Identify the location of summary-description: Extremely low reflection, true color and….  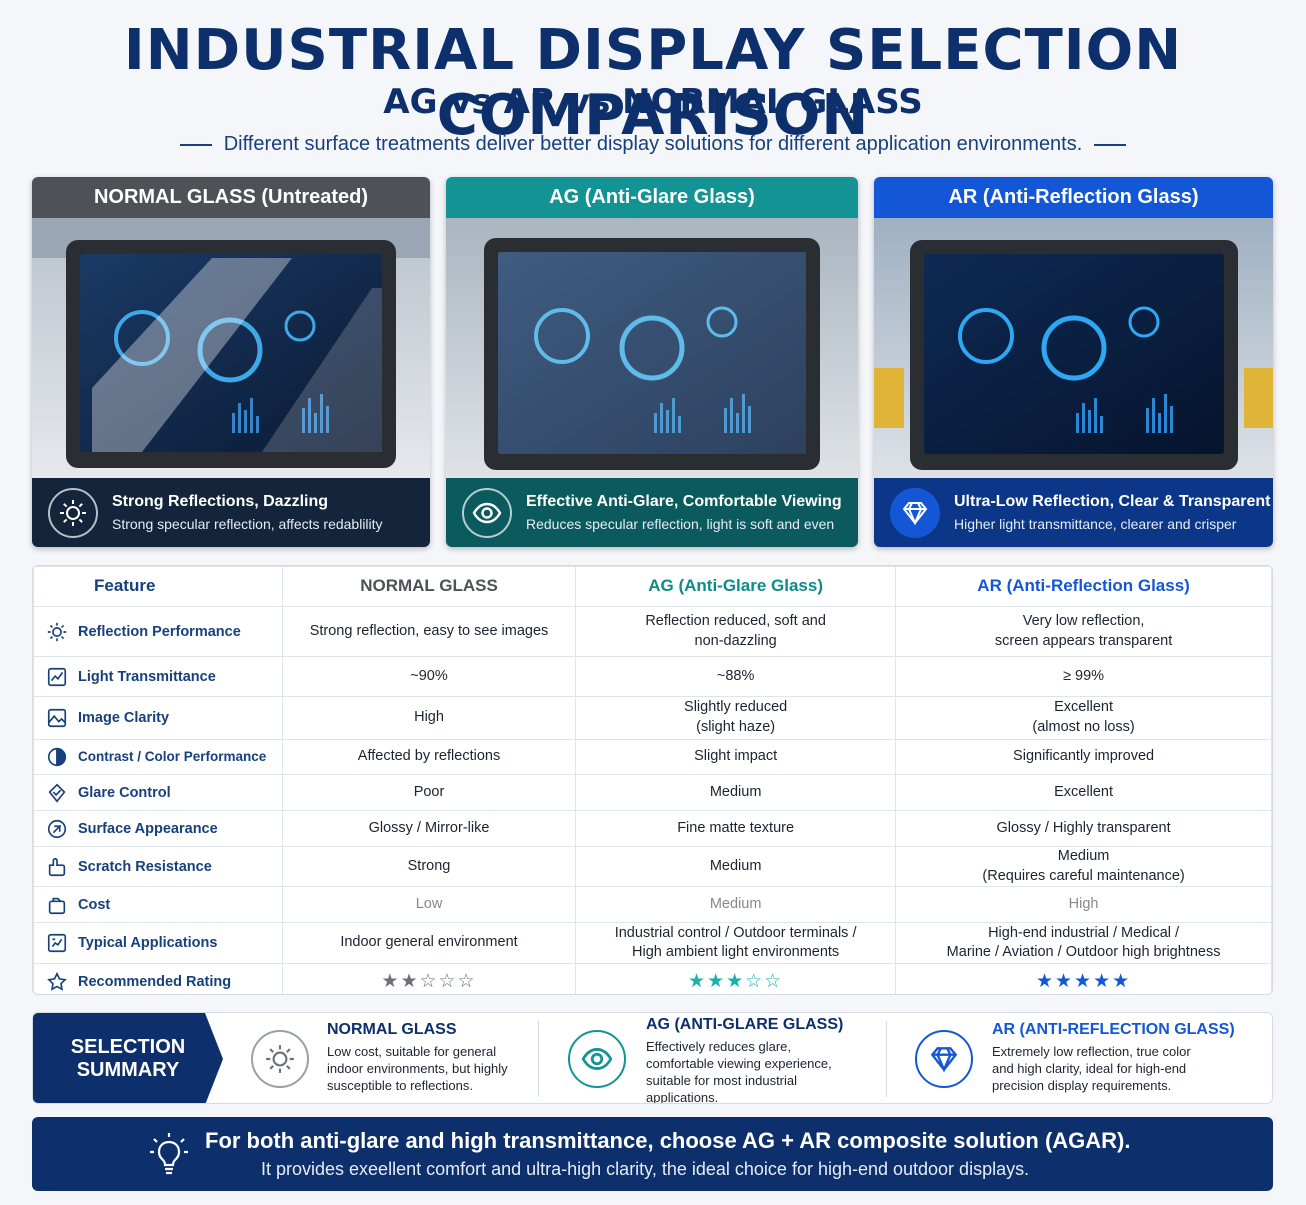
(1091, 1068).